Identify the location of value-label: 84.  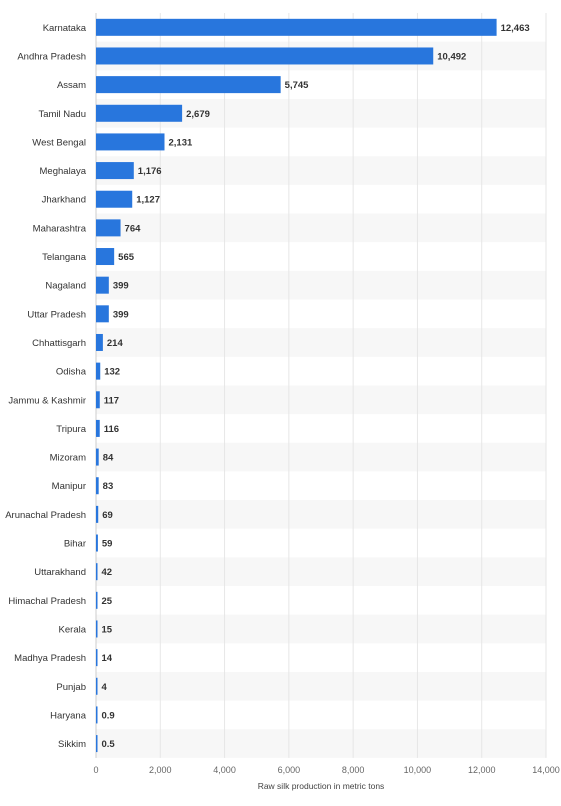
(108, 458).